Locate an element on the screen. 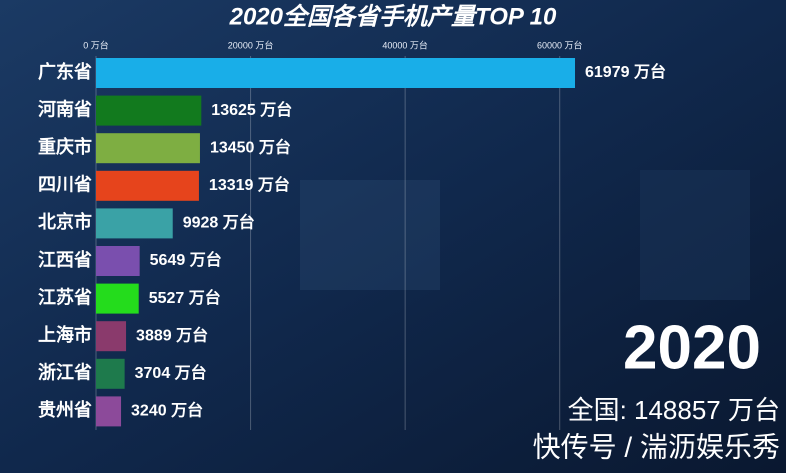 Image resolution: width=786 pixels, height=473 pixels. value-label: 9928 万台 is located at coordinates (219, 222).